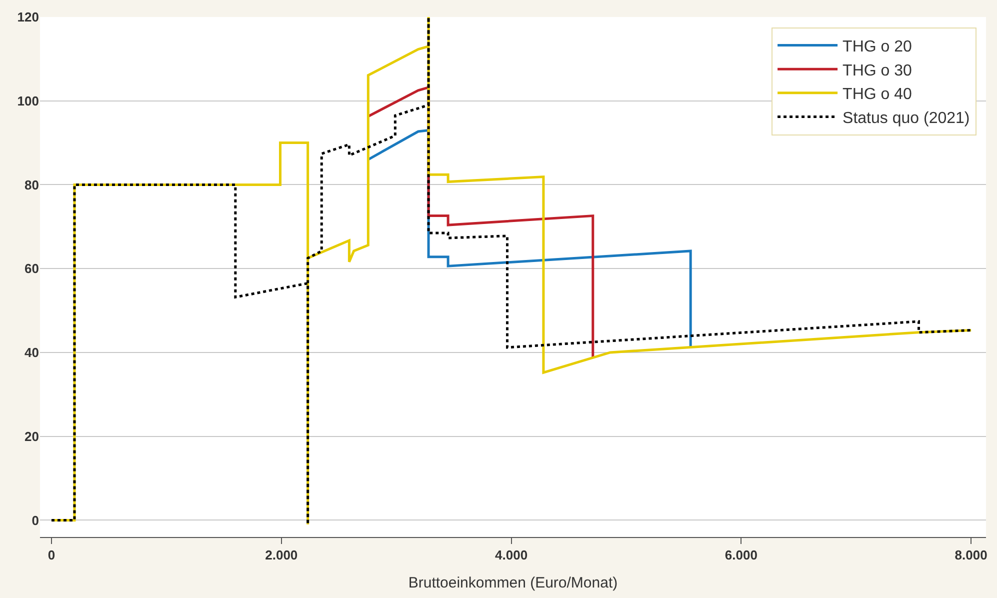 The height and width of the screenshot is (598, 997). Describe the element at coordinates (28, 100) in the screenshot. I see `y-tick-label: 100` at that location.